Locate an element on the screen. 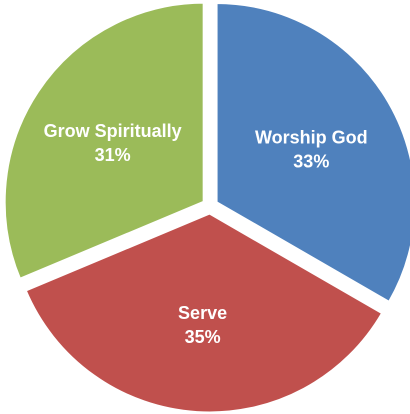  slice-label-grow-spiritually: Grow Spiritually is located at coordinates (113, 131).